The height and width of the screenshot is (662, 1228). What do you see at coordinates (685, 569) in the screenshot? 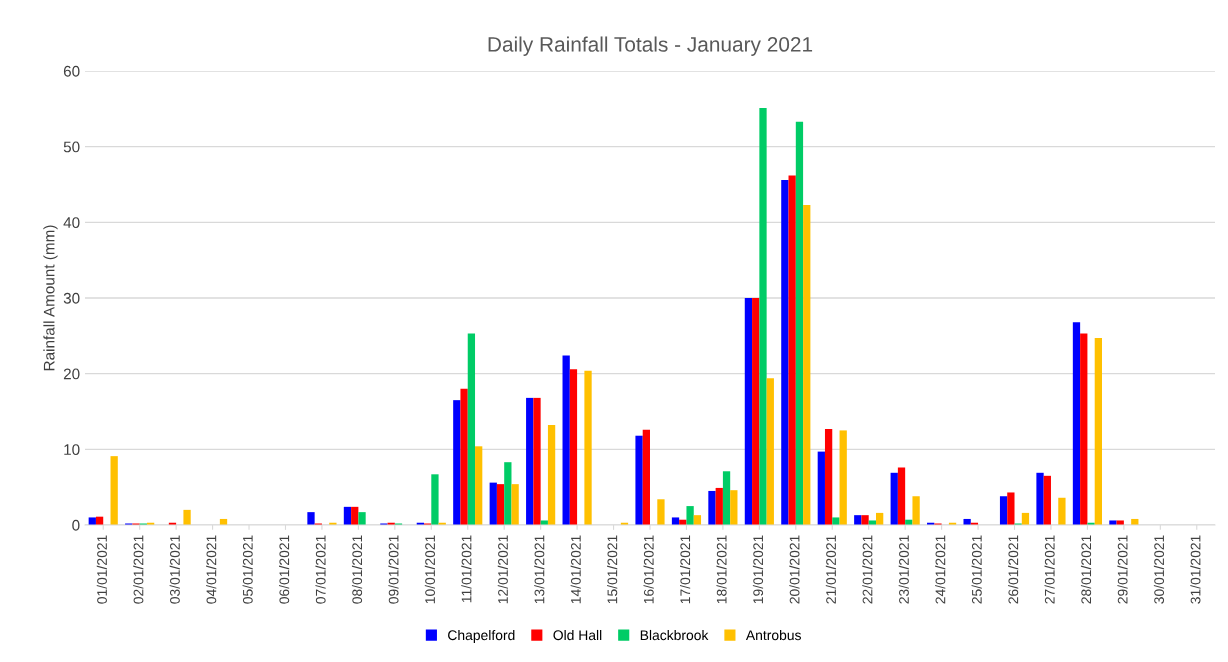
I see `x-tick-label: 17/01/2021` at bounding box center [685, 569].